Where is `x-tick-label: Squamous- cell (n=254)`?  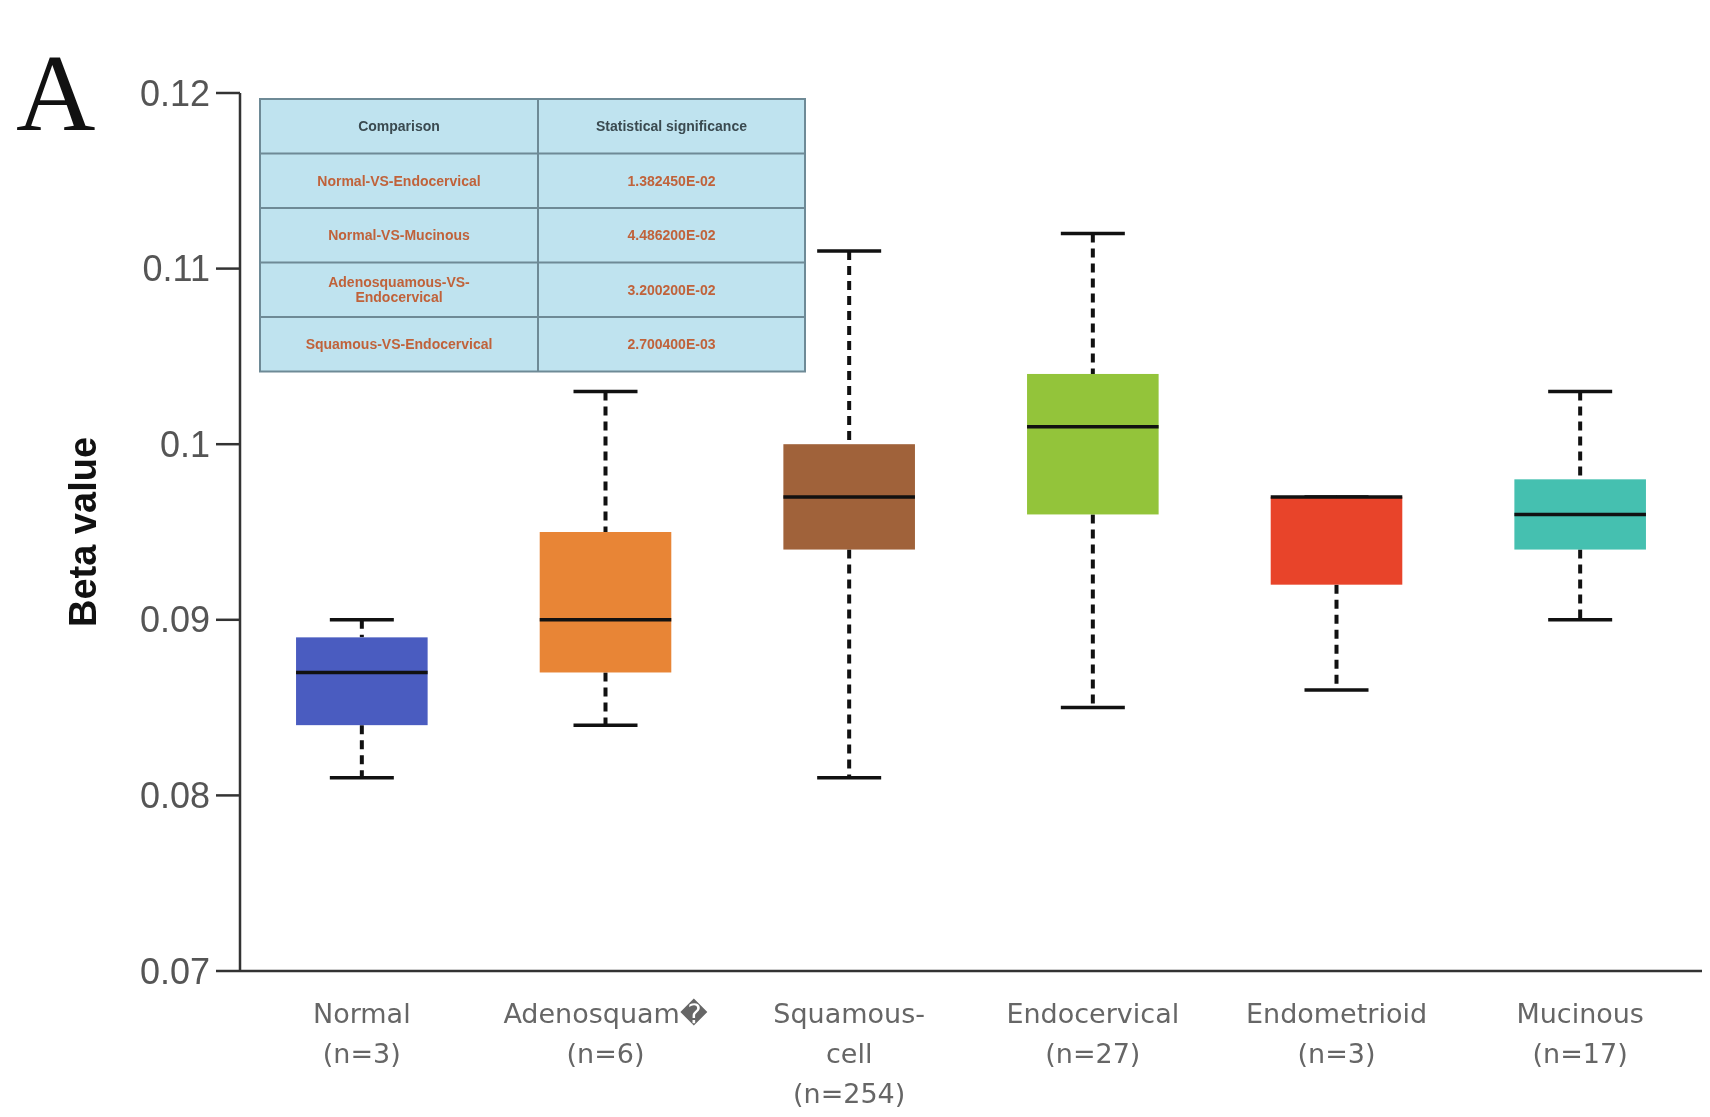
x-tick-label: Squamous- cell (n=254) is located at coordinates (849, 1053).